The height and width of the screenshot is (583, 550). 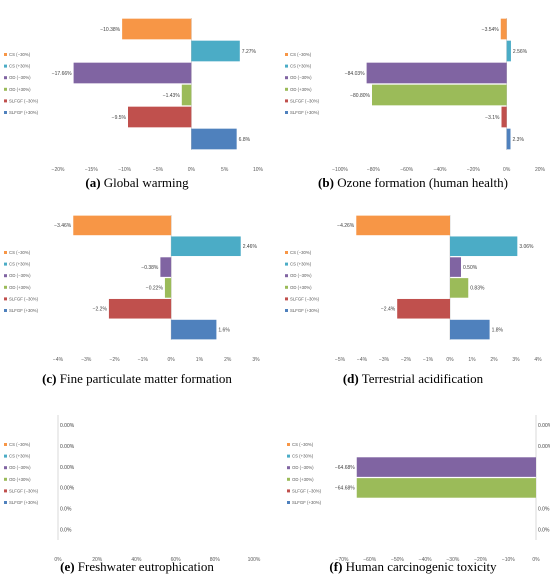 What do you see at coordinates (67, 489) in the screenshot?
I see `data-label-4: 0.00%` at bounding box center [67, 489].